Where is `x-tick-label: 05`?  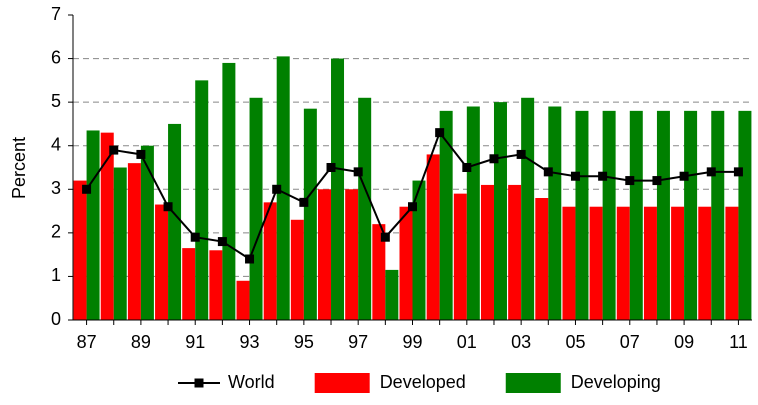 x-tick-label: 05 is located at coordinates (575, 342).